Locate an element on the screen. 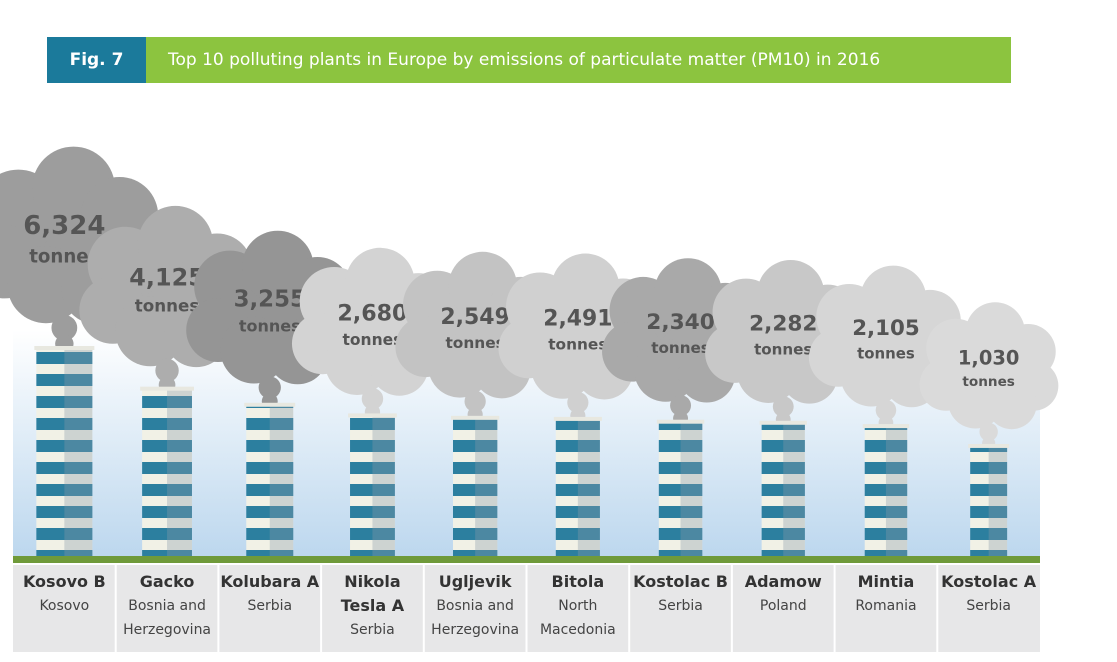 The image size is (1117, 662). plant-name: Mintia is located at coordinates (886, 581).